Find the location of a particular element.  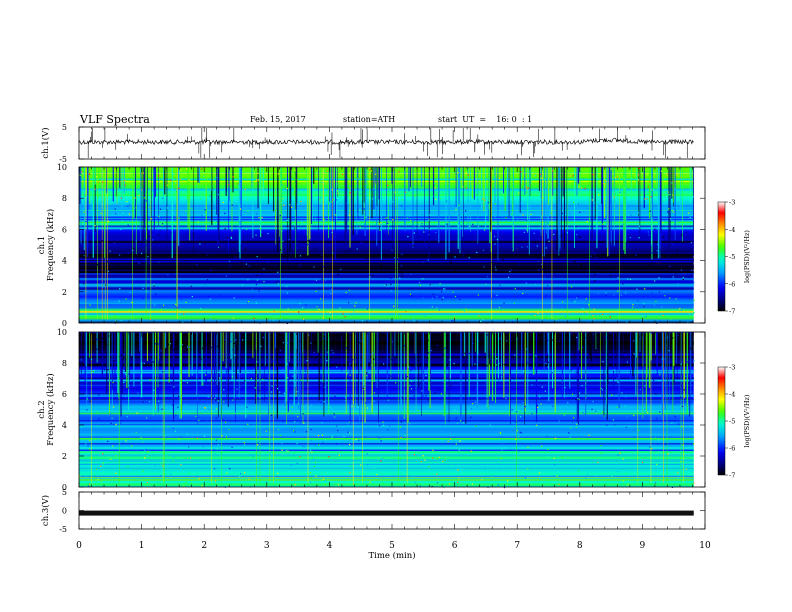

ch1-waveform-panel: 5-5ch.1(V) is located at coordinates (373, 143).